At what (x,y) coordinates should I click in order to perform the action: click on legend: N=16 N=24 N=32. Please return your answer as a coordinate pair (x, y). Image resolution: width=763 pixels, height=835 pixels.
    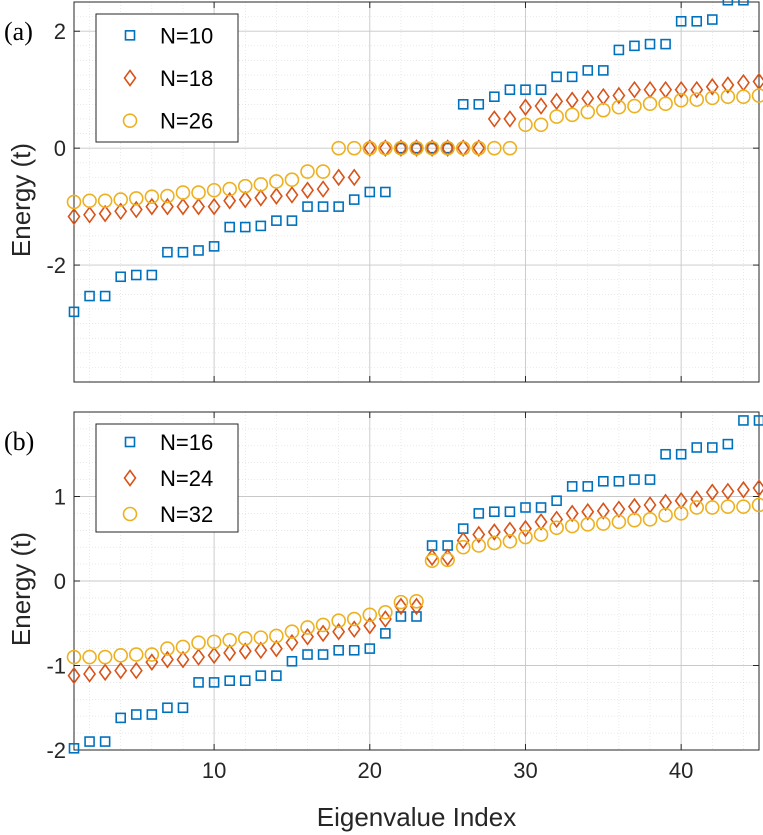
    Looking at the image, I should click on (167, 478).